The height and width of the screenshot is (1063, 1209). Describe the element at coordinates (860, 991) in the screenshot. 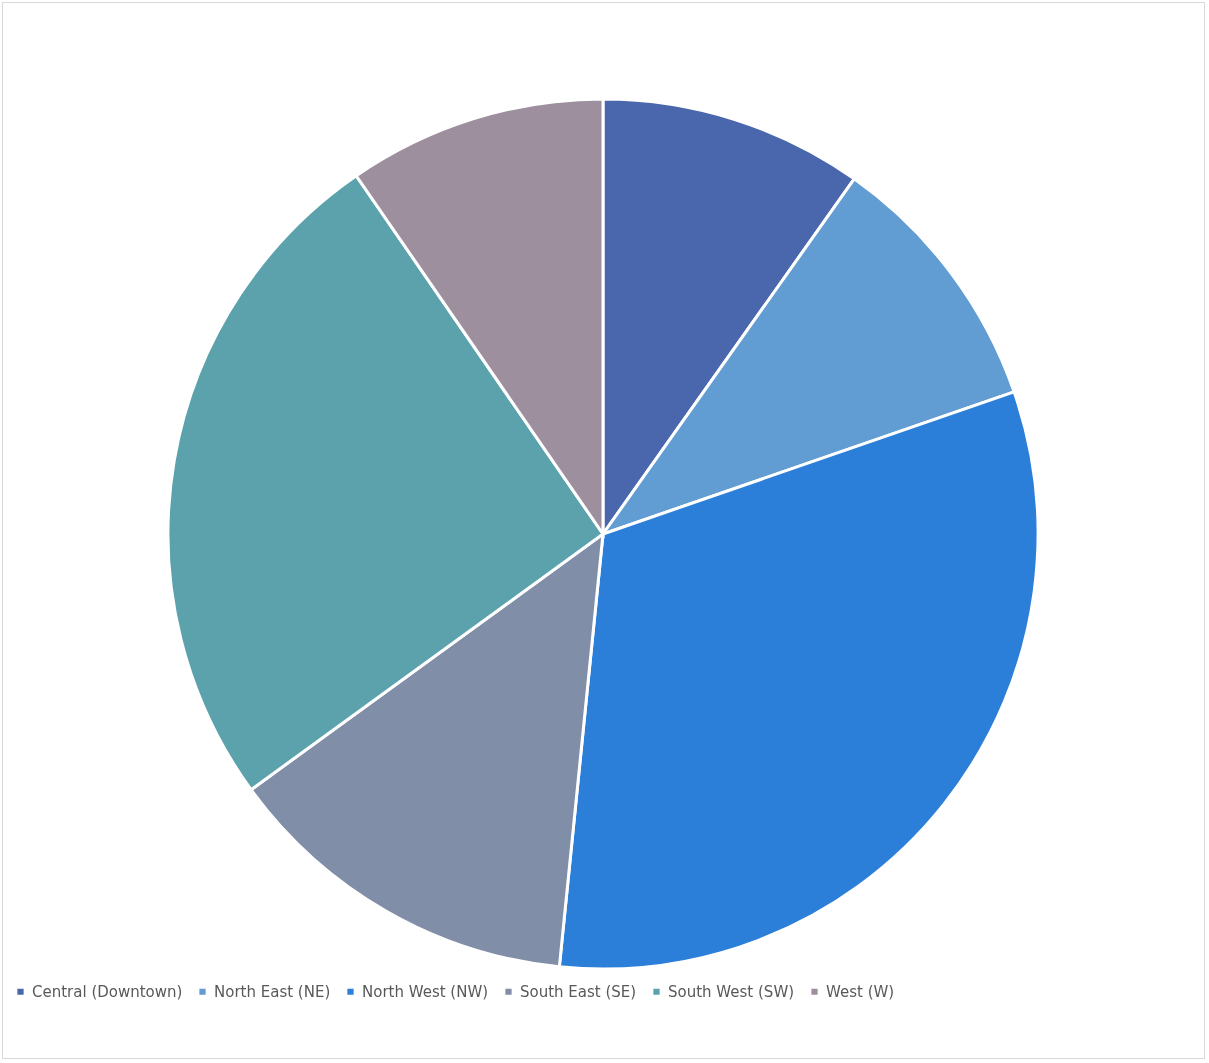

I see `legend-label: West (W)` at that location.